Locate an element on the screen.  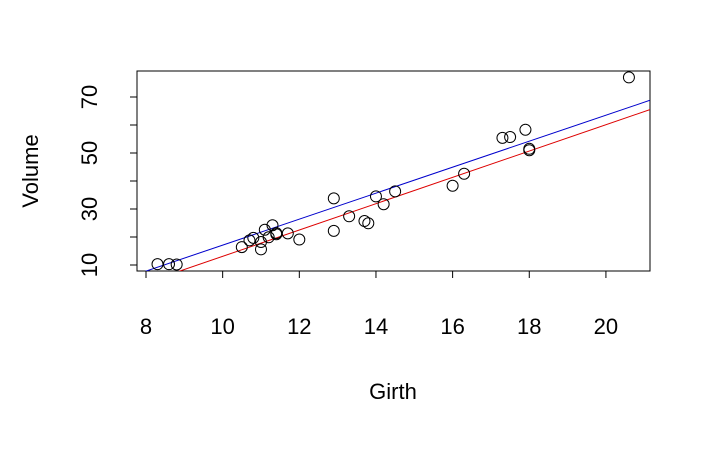
y-tick-label: 70 is located at coordinates (89, 97).